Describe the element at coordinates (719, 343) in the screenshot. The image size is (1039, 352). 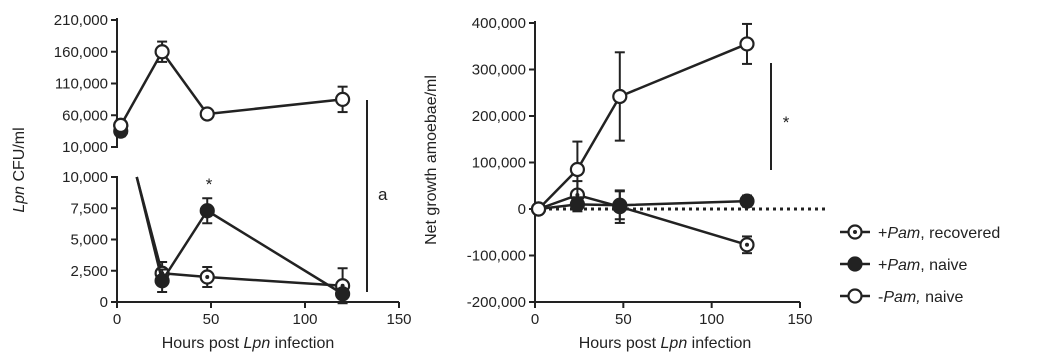
I see `right-x-title-post: infection` at that location.